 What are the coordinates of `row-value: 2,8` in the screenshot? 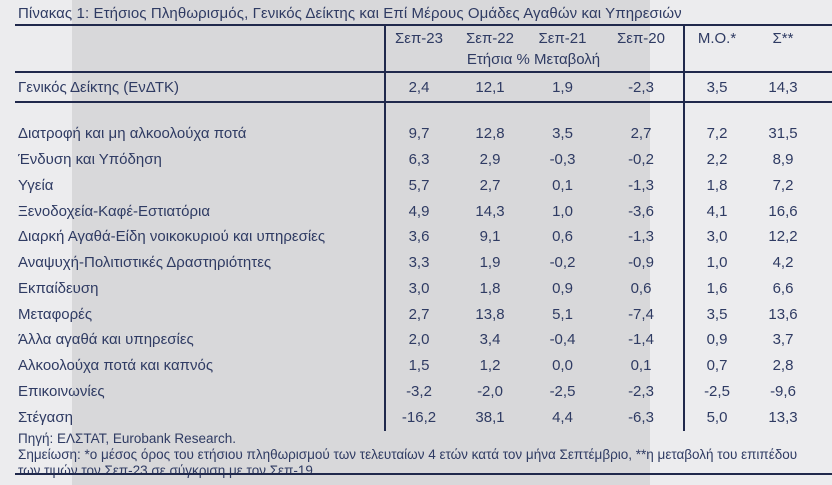 It's located at (783, 366).